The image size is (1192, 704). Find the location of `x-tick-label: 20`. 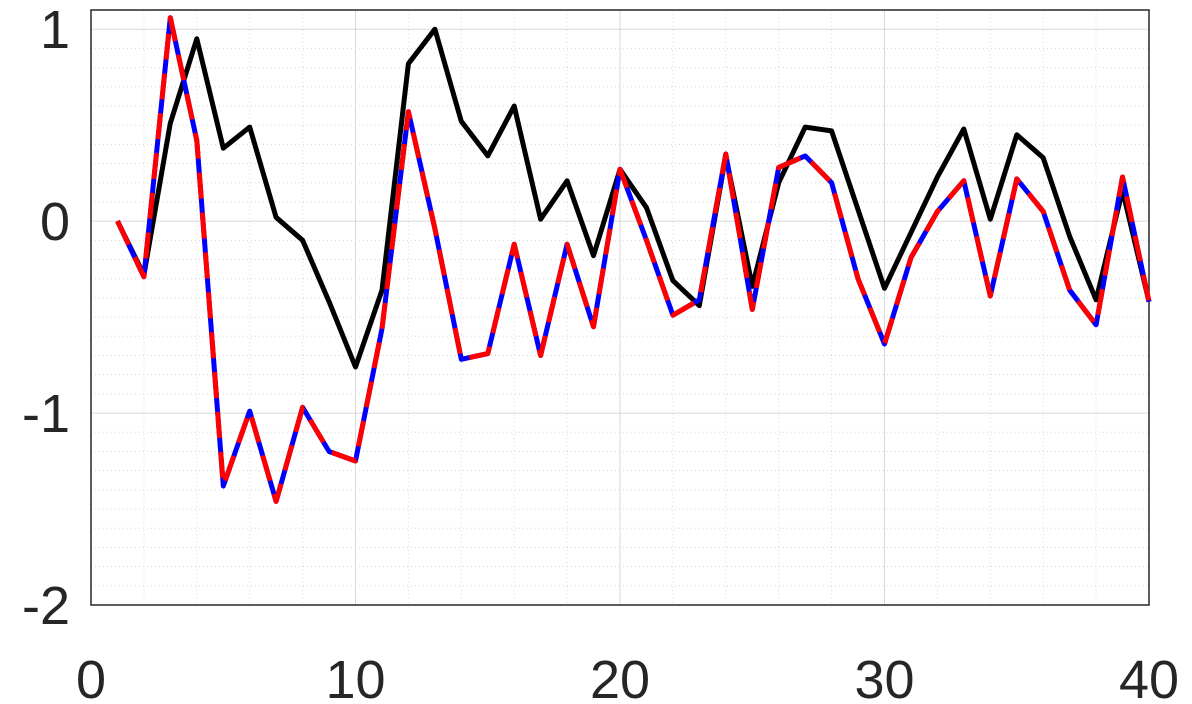

x-tick-label: 20 is located at coordinates (620, 677).